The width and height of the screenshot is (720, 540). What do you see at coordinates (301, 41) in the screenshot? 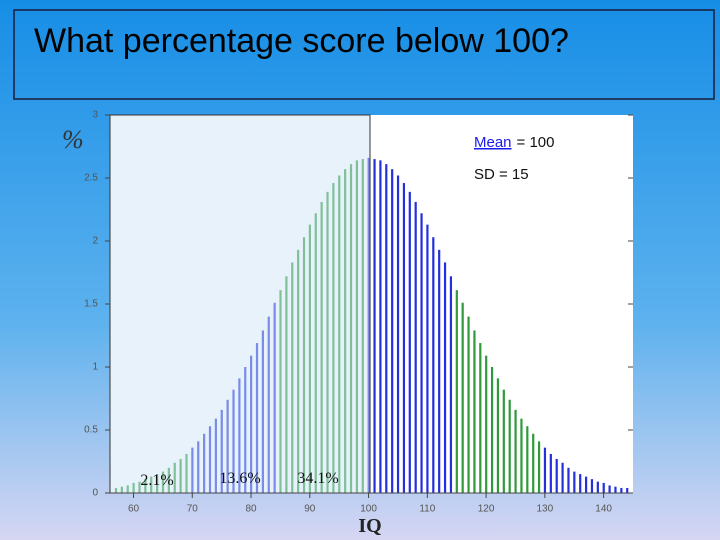
I see `slide-title: What percentage score below 100?` at bounding box center [301, 41].